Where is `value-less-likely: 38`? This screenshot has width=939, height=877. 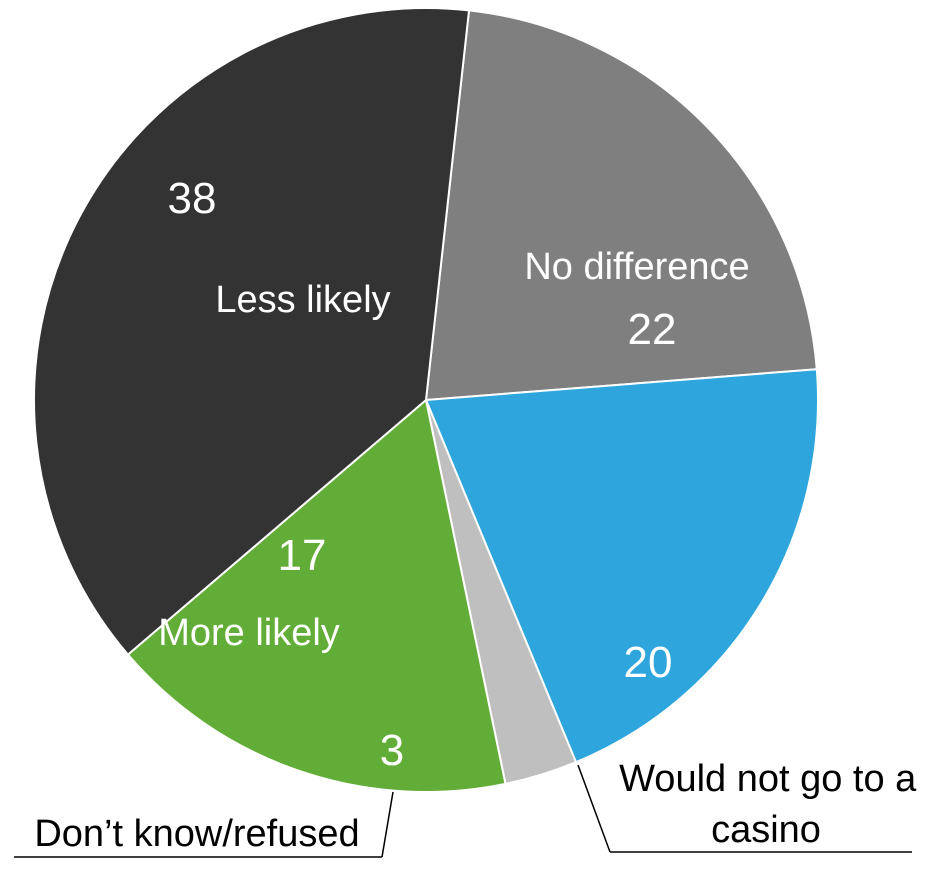 value-less-likely: 38 is located at coordinates (192, 198).